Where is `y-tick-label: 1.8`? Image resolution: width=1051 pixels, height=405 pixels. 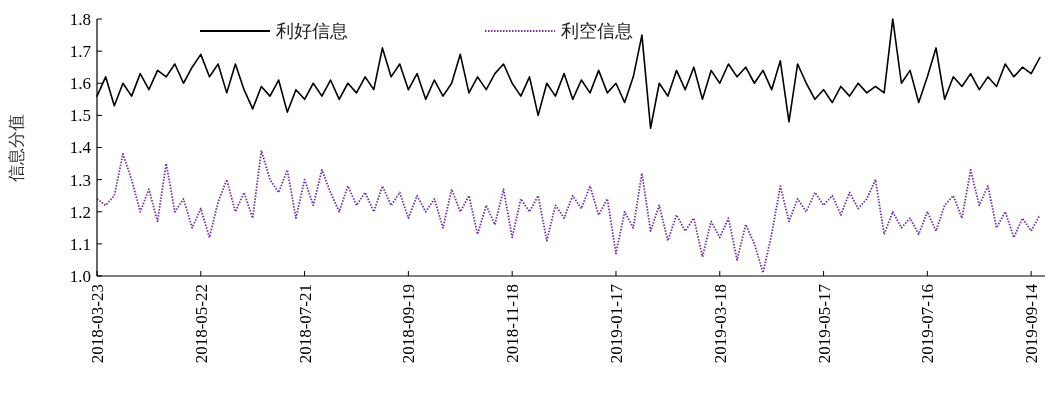
y-tick-label: 1.8 is located at coordinates (80, 19).